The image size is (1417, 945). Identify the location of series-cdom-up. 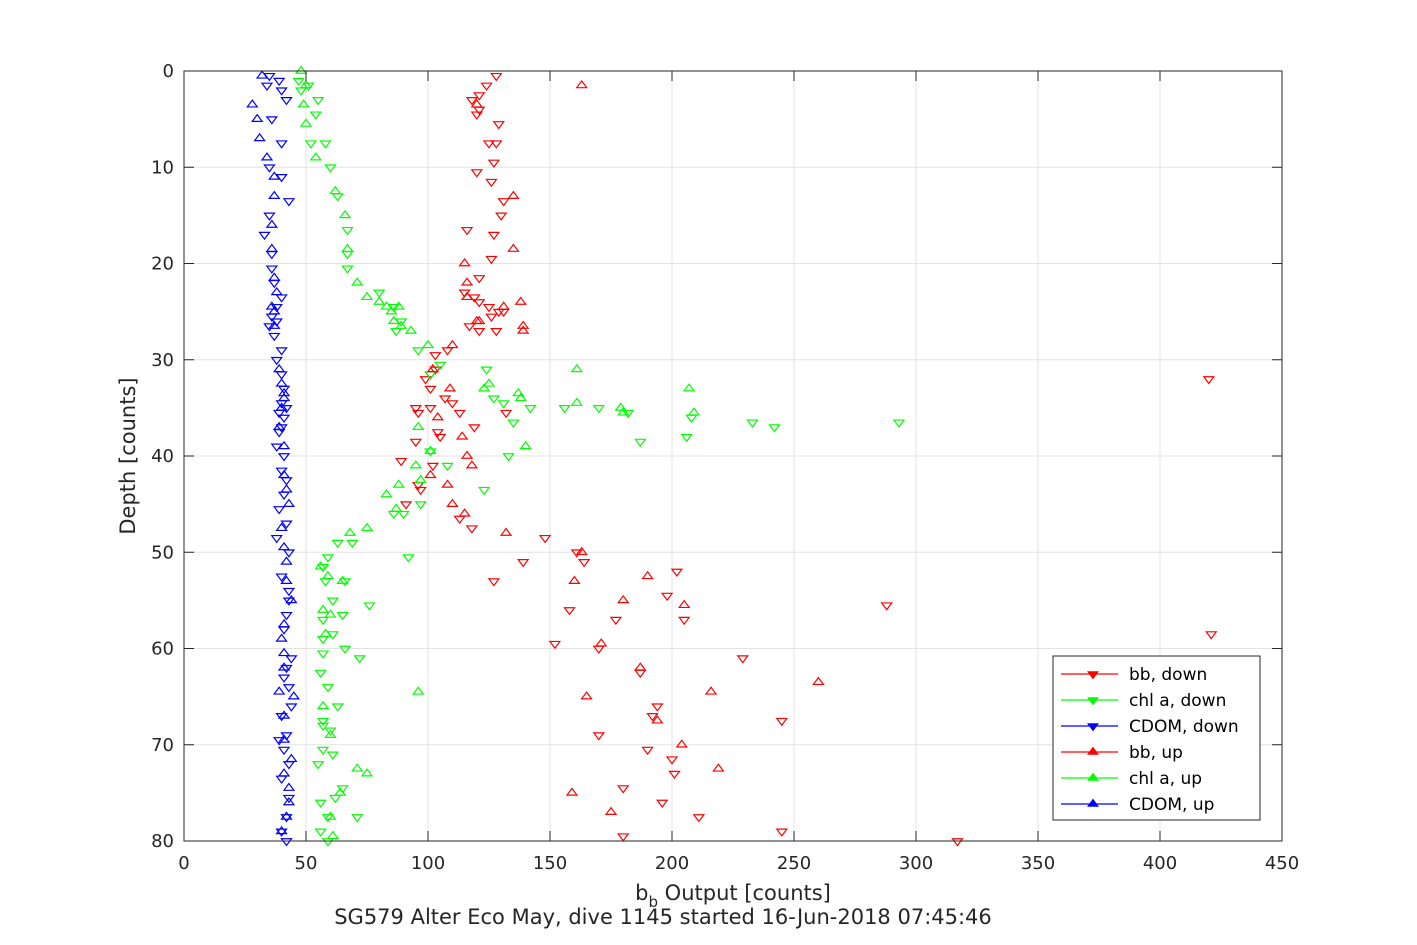
(273, 452).